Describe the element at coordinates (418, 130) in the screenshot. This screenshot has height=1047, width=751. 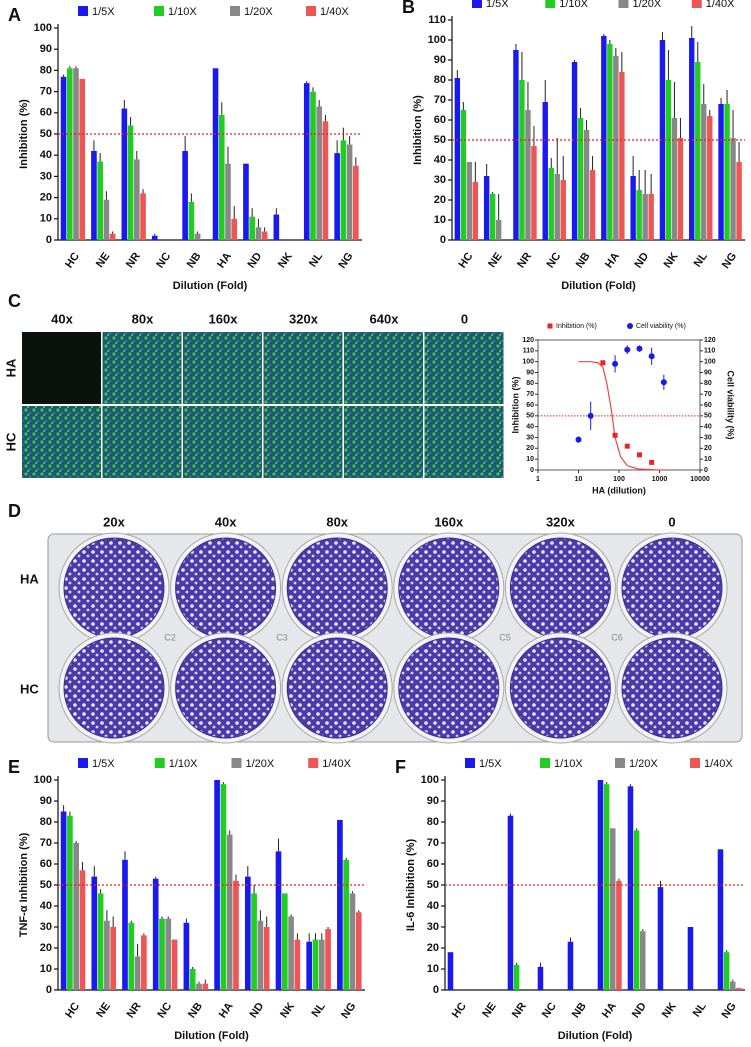
I see `y-axis-title: Inhibition (%)` at that location.